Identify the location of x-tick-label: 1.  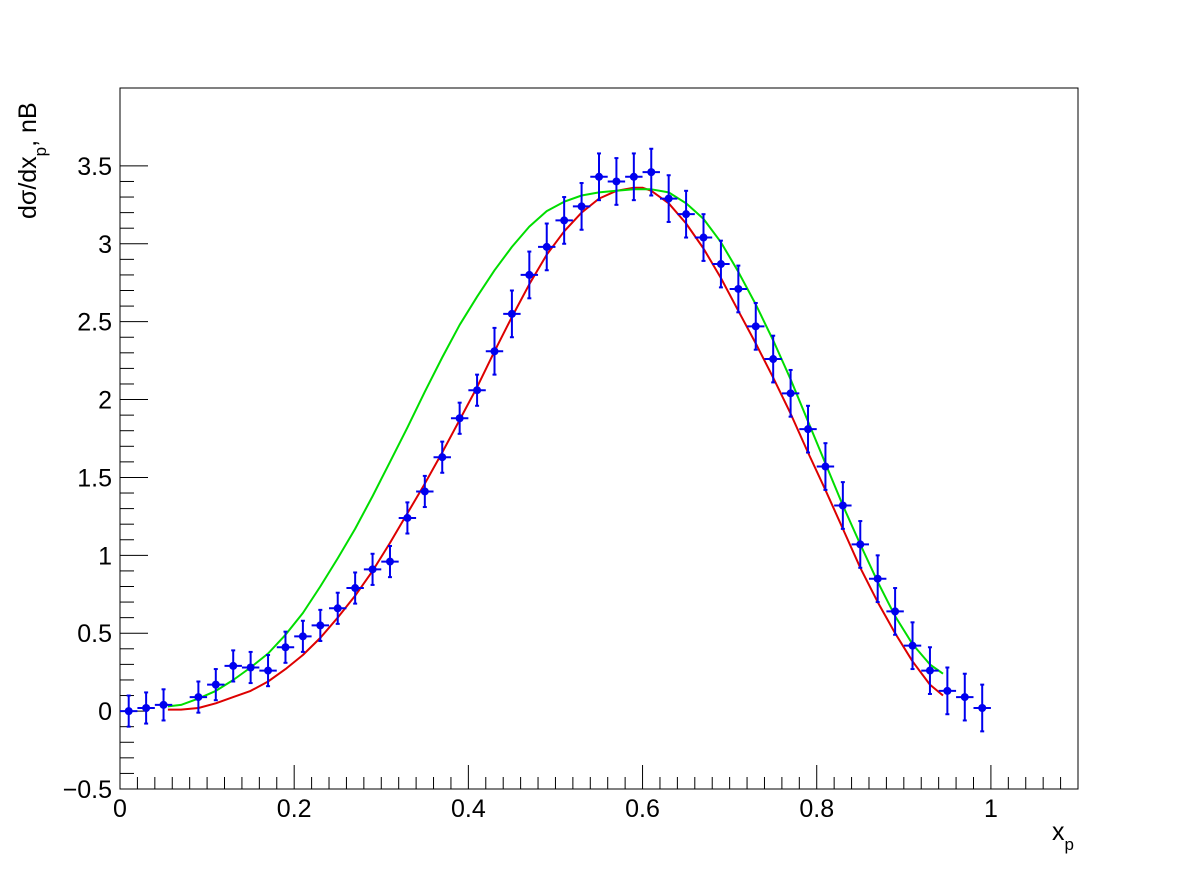
(991, 809).